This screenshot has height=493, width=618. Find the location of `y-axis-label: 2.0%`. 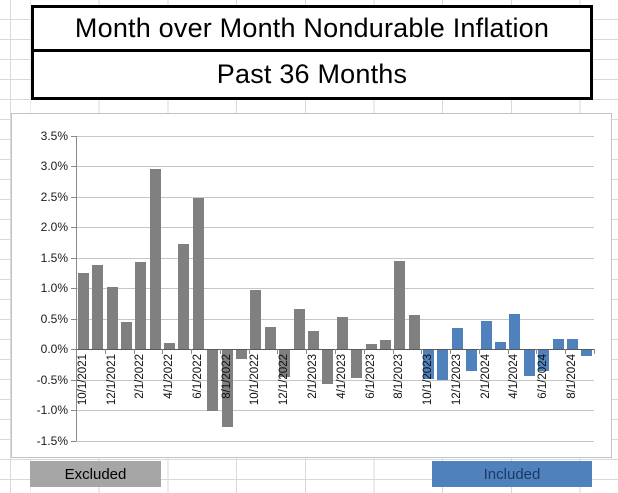

y-axis-label: 2.0% is located at coordinates (54, 227).